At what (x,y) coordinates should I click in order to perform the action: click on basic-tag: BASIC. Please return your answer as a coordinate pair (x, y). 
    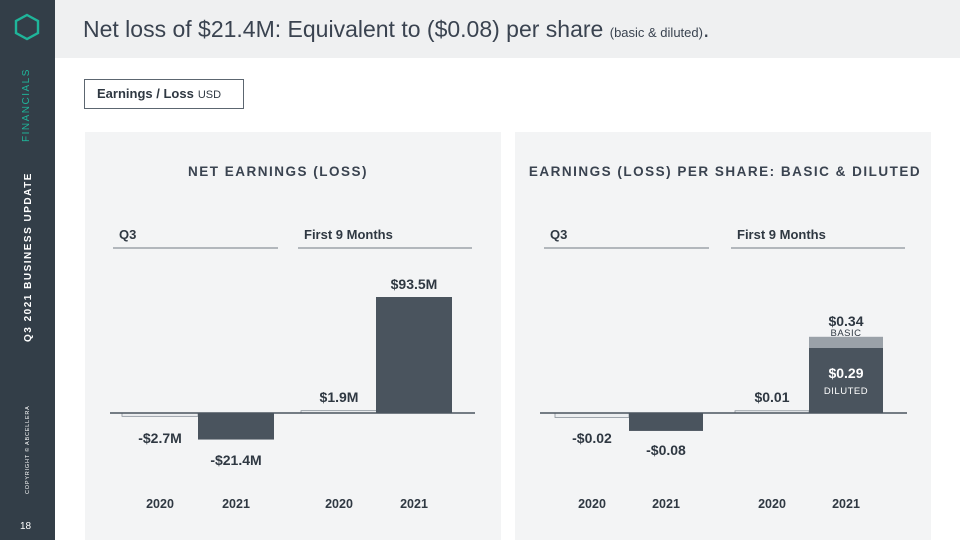
    Looking at the image, I should click on (845, 333).